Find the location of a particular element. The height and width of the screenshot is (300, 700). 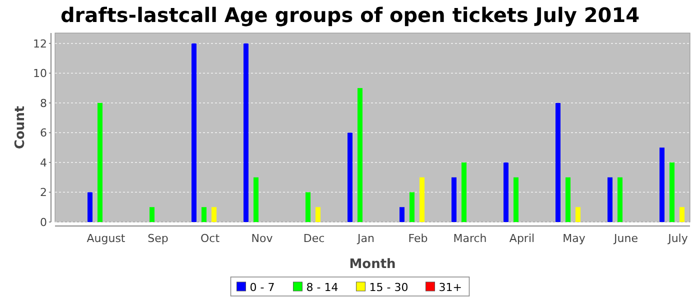

x-tick-label: June is located at coordinates (625, 238).